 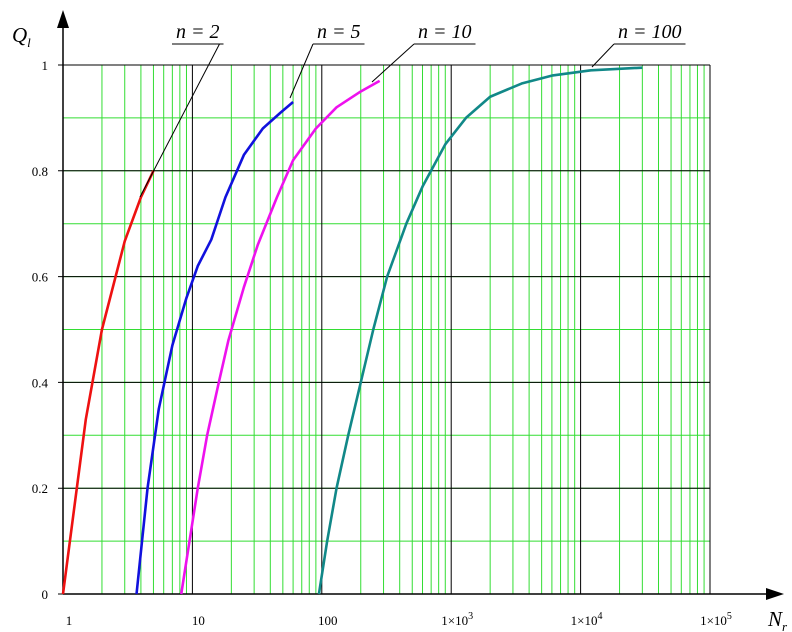 What do you see at coordinates (40, 488) in the screenshot?
I see `y-tick-label: 0.2` at bounding box center [40, 488].